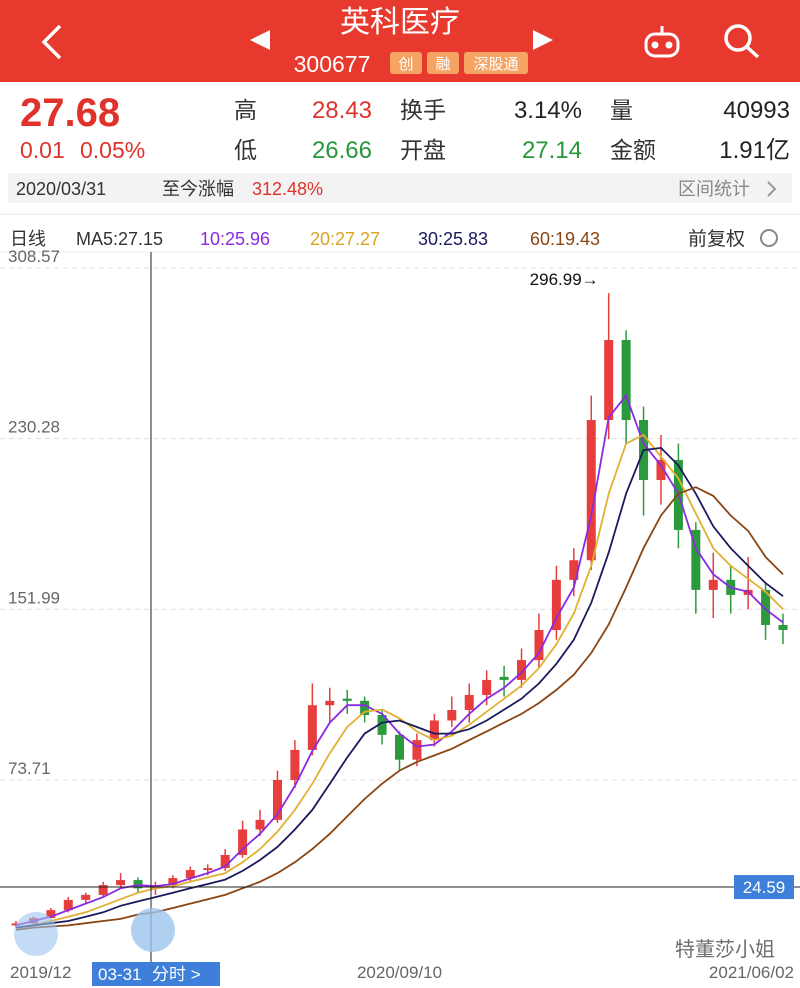  Describe the element at coordinates (28, 239) in the screenshot. I see `period: 日线` at that location.